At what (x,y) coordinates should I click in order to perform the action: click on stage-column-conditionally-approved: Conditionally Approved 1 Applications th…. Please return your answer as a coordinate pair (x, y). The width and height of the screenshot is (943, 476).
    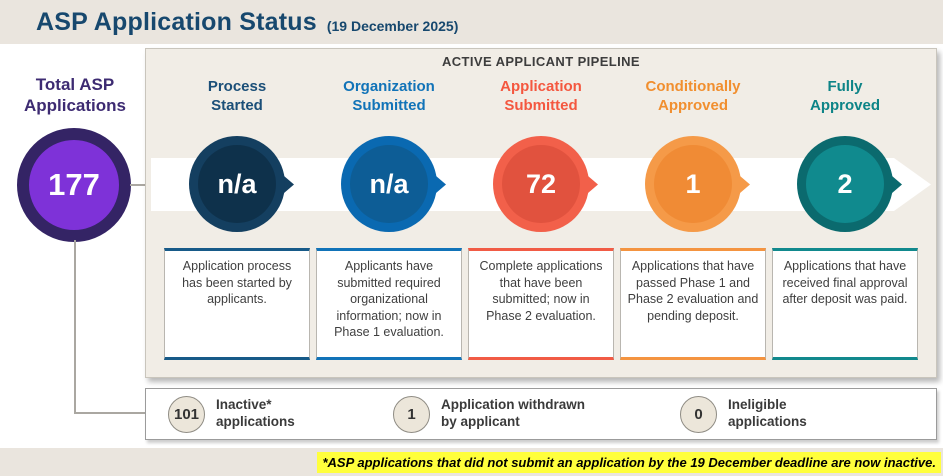
    Looking at the image, I should click on (693, 213).